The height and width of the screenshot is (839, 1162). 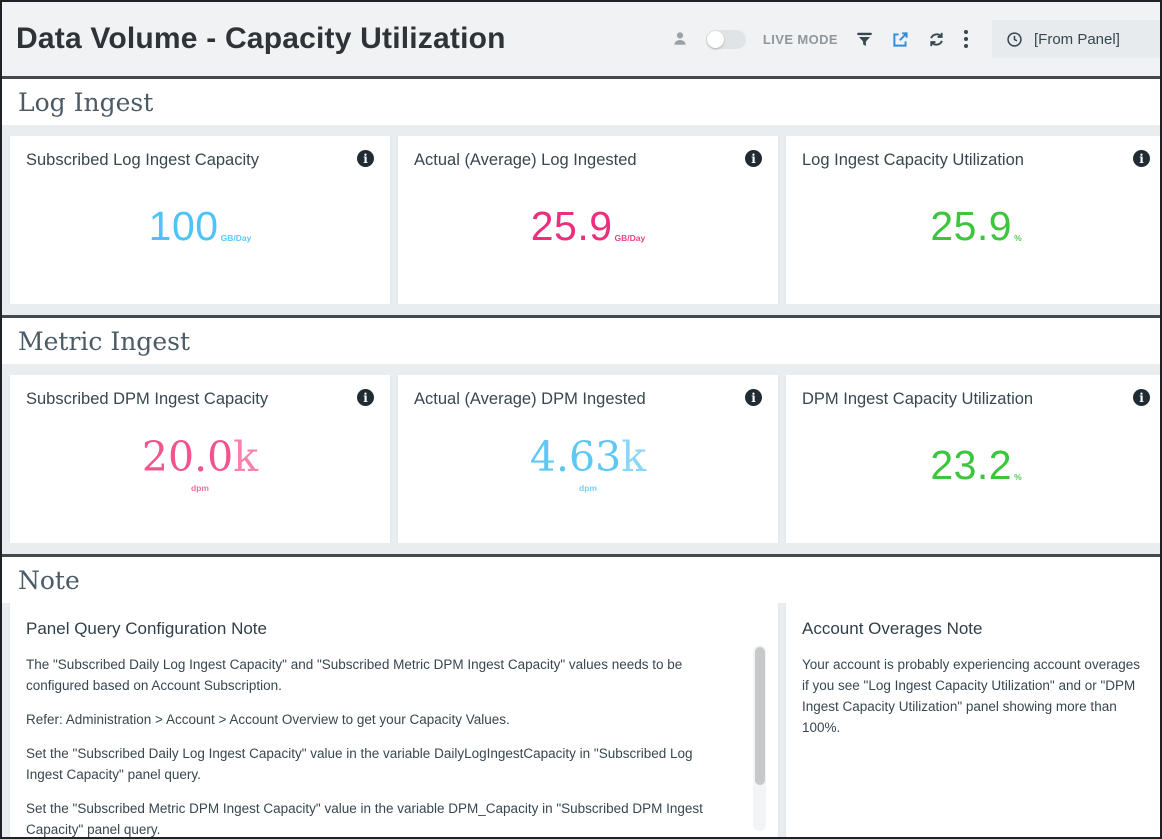 I want to click on section-label: Note, so click(x=49, y=580).